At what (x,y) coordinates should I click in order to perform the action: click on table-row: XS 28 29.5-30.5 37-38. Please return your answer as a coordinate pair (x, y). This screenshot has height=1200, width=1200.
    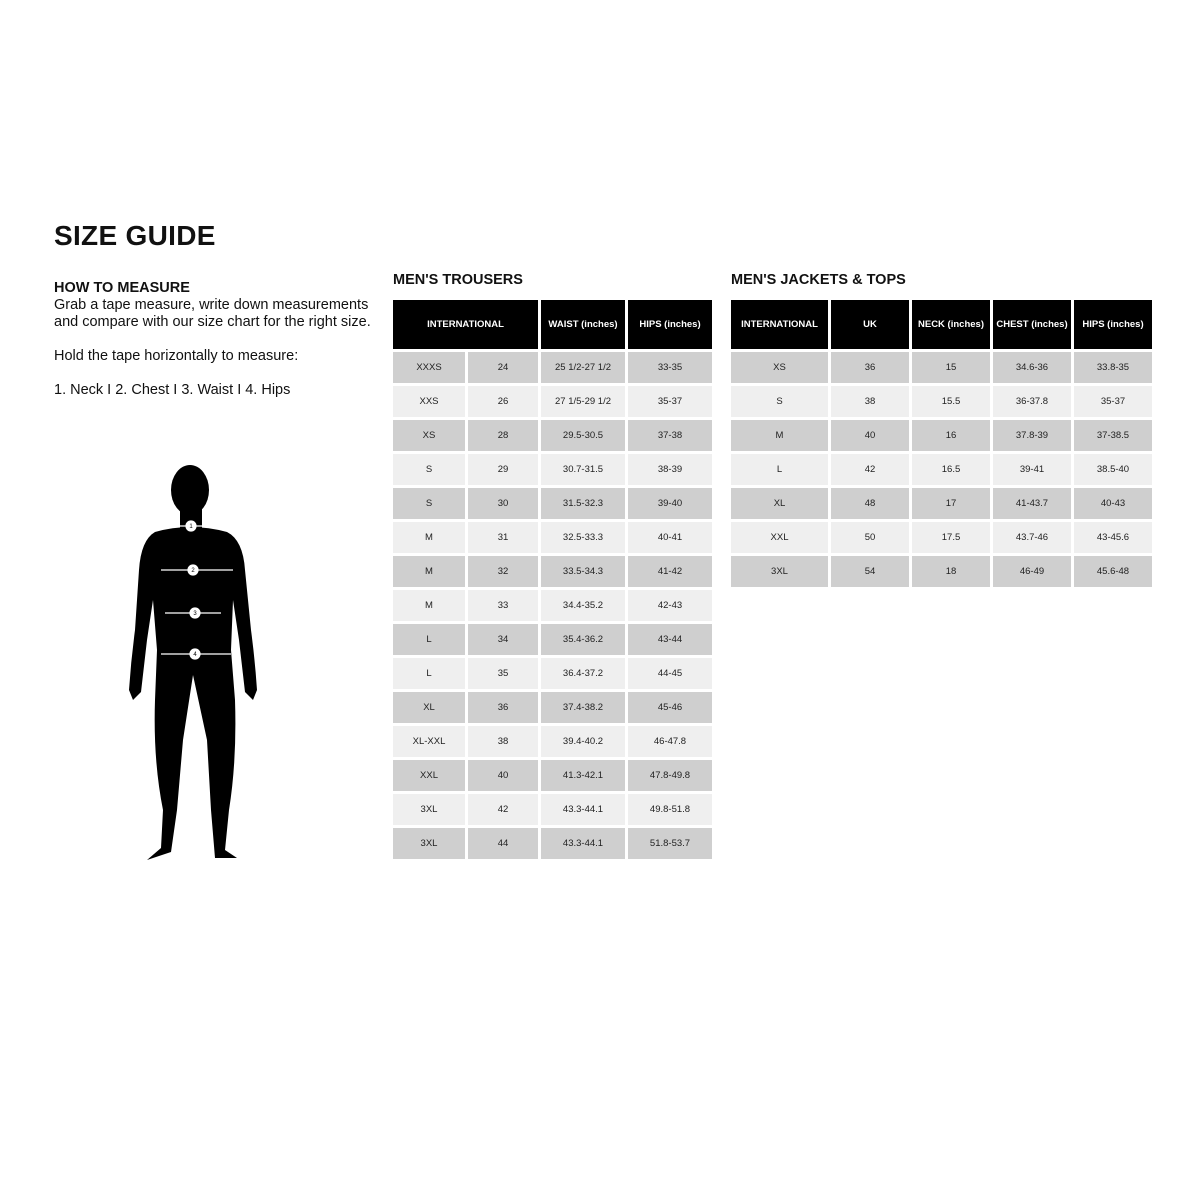
    Looking at the image, I should click on (552, 435).